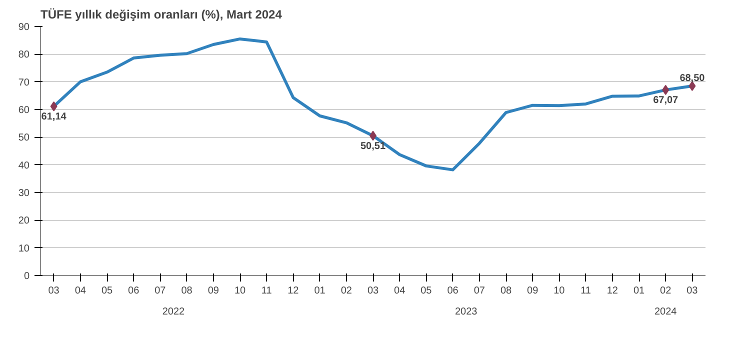 The height and width of the screenshot is (339, 731). Describe the element at coordinates (27, 276) in the screenshot. I see `y-tick-label: 0` at that location.